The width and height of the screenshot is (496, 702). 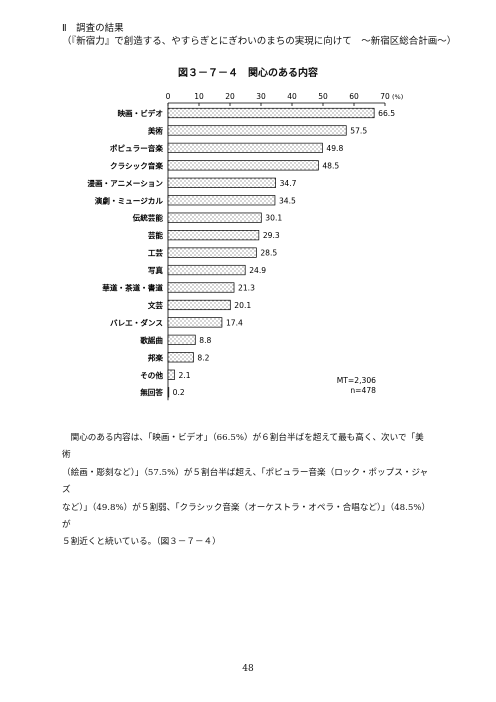 I want to click on category-label: 演劇・ミュージカル, so click(x=129, y=200).